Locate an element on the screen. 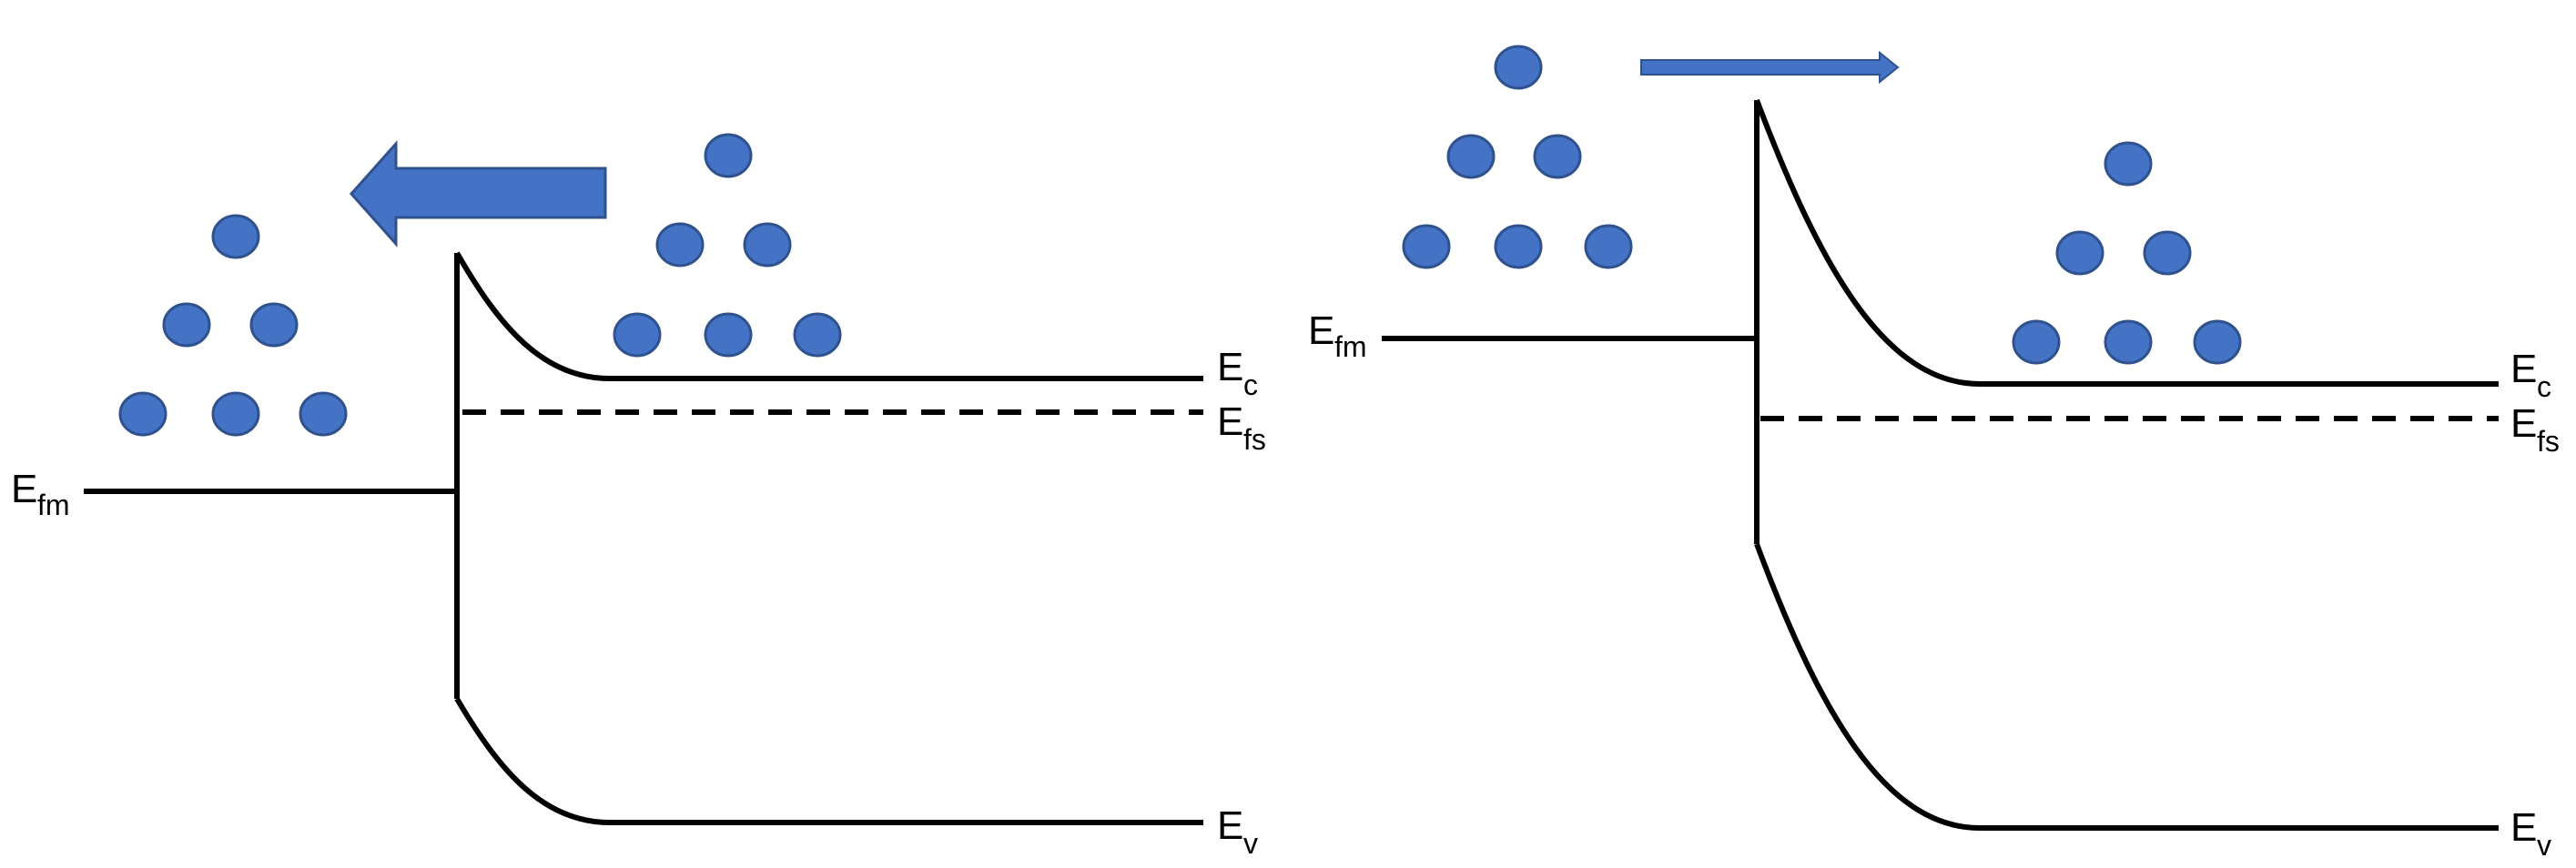  left-ev-label-sub: v is located at coordinates (1250, 843).